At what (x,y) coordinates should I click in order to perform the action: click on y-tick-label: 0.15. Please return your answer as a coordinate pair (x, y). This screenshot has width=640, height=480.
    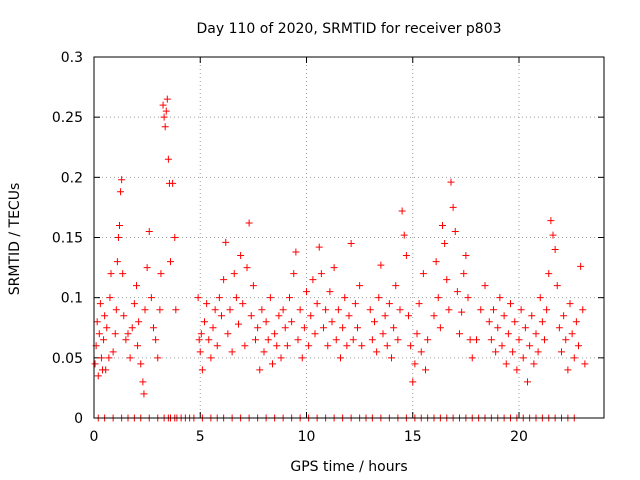
    Looking at the image, I should click on (67, 239).